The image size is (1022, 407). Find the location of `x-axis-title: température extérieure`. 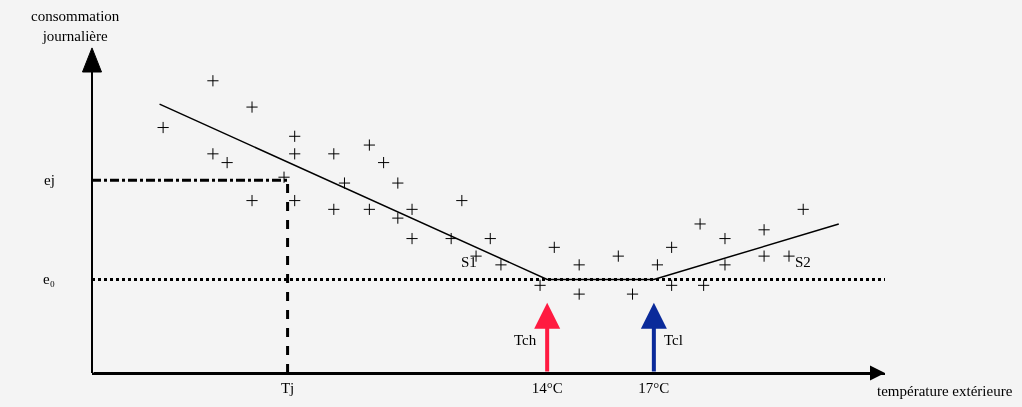

x-axis-title: température extérieure is located at coordinates (945, 391).